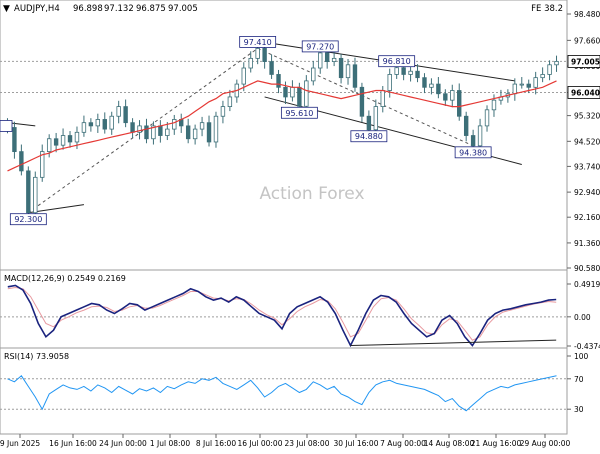  What do you see at coordinates (143, 130) in the screenshot?
I see `dashed-rise-line` at bounding box center [143, 130].